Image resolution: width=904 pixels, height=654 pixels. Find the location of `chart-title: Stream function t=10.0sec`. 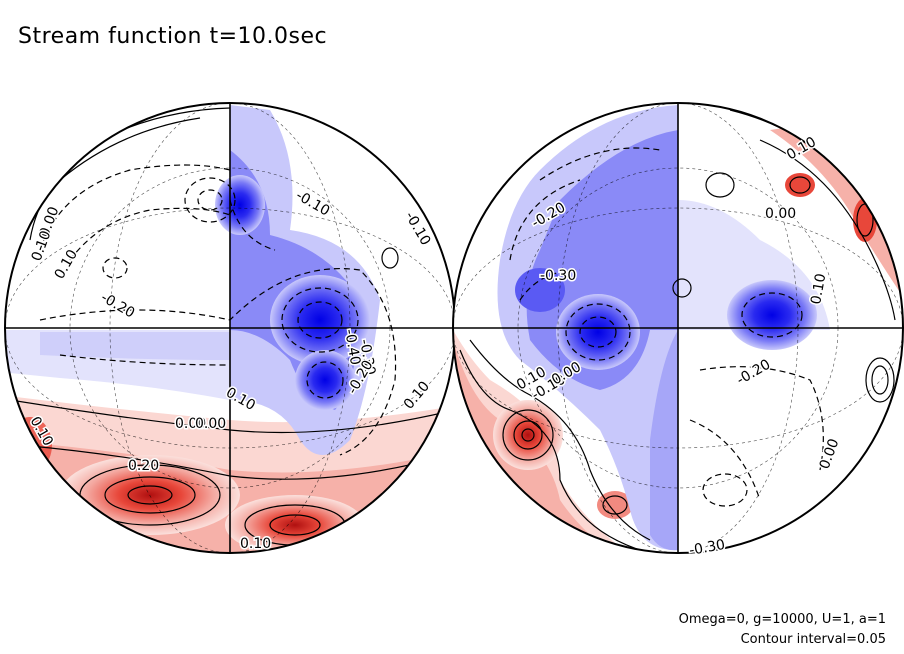

chart-title: Stream function t=10.0sec is located at coordinates (173, 36).